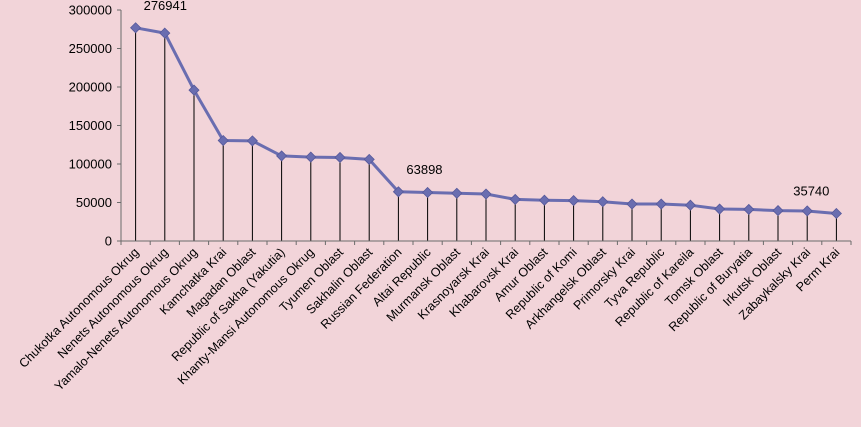  I want to click on x-category-label: Chukotka Autonomous Okrug, so click(78, 307).